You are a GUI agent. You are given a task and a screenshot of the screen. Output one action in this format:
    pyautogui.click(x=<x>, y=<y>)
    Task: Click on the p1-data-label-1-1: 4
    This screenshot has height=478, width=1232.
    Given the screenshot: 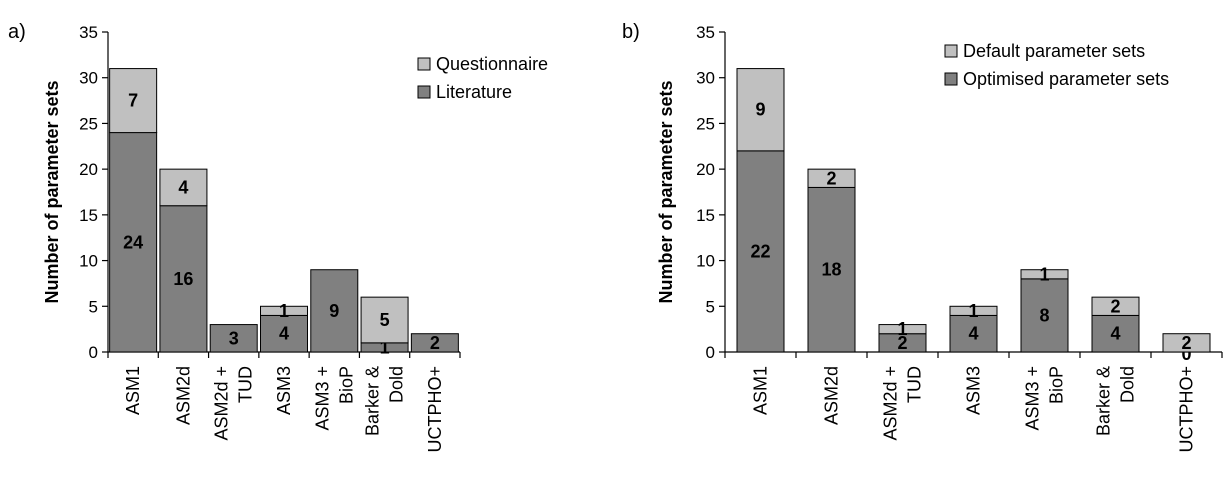 What is the action you would take?
    pyautogui.click(x=183, y=187)
    